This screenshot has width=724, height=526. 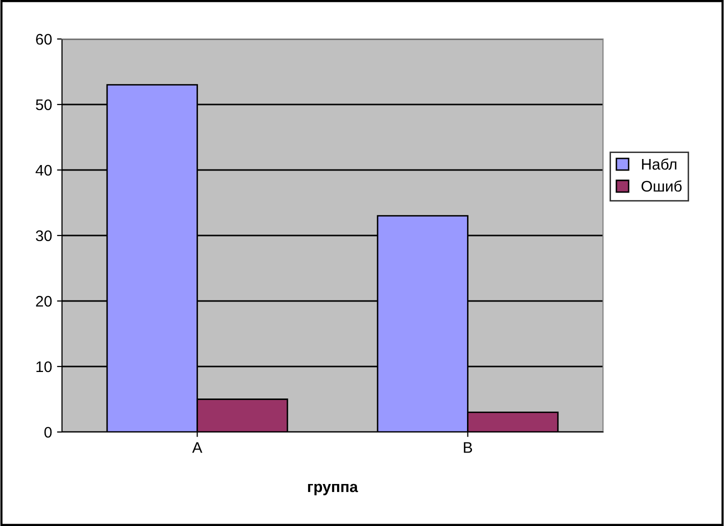 What do you see at coordinates (48, 432) in the screenshot?
I see `y-tick-label: 0` at bounding box center [48, 432].